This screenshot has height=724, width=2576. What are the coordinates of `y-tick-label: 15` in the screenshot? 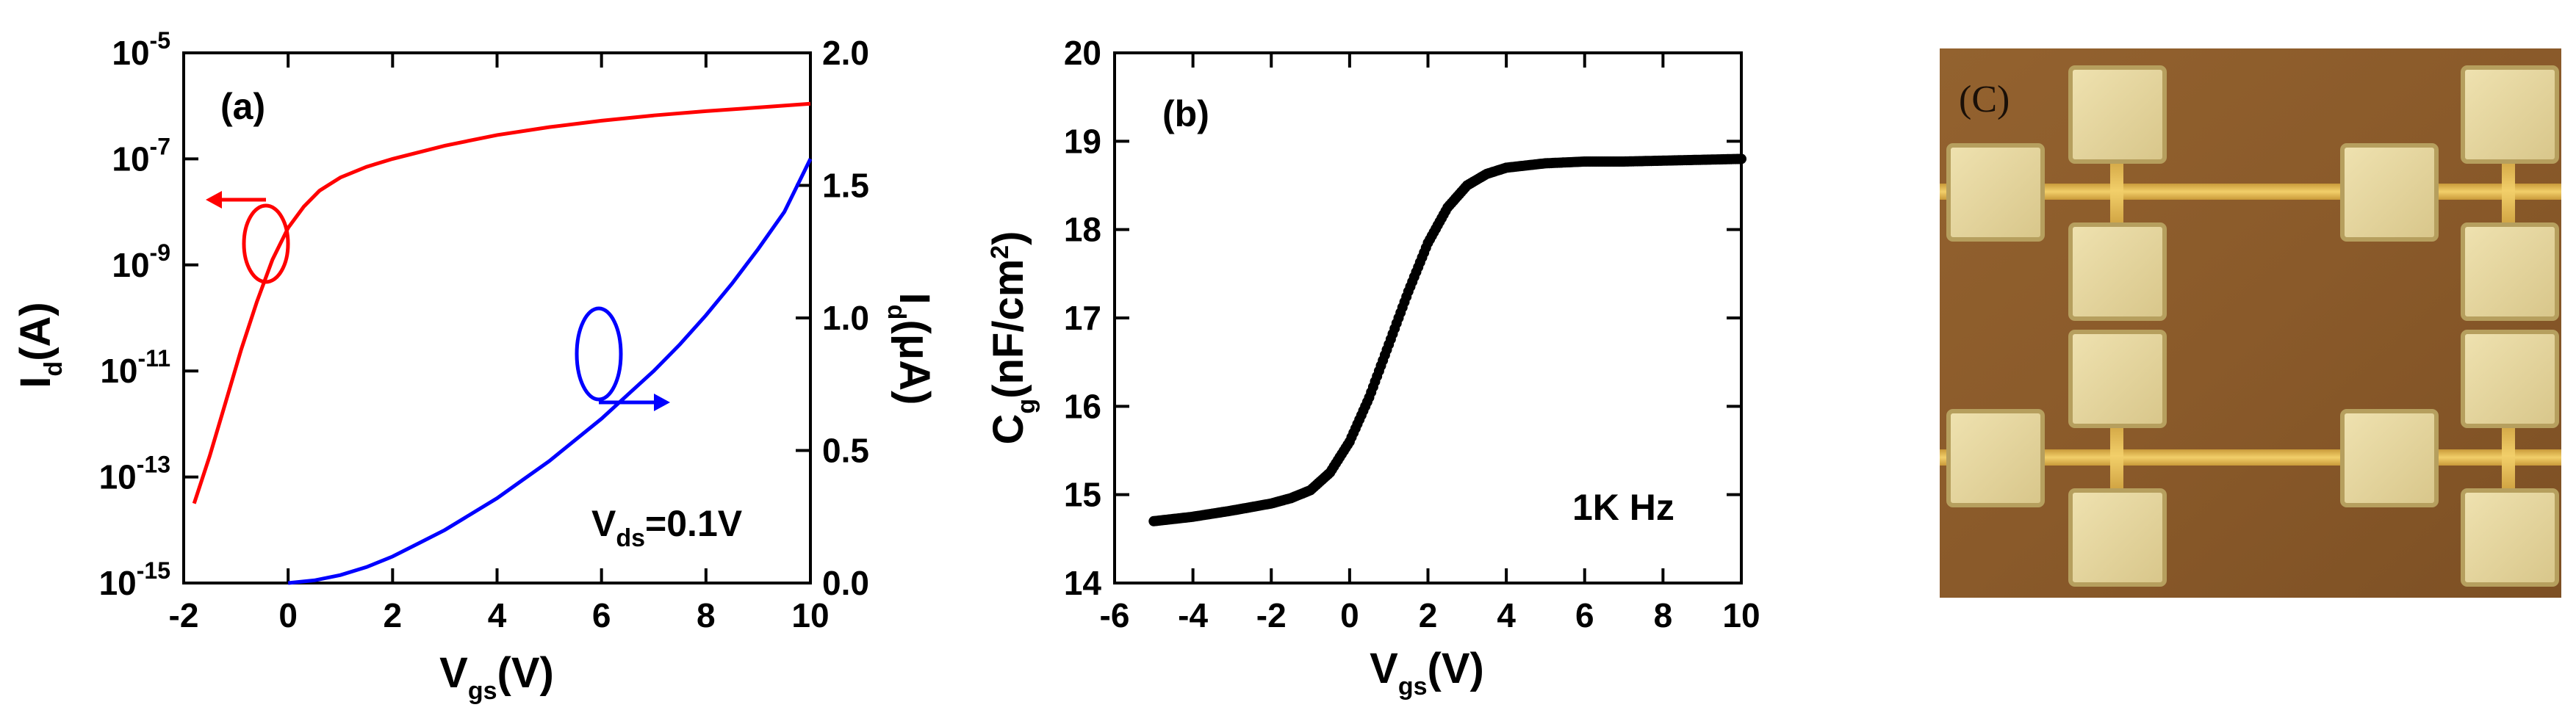 It's located at (1082, 495).